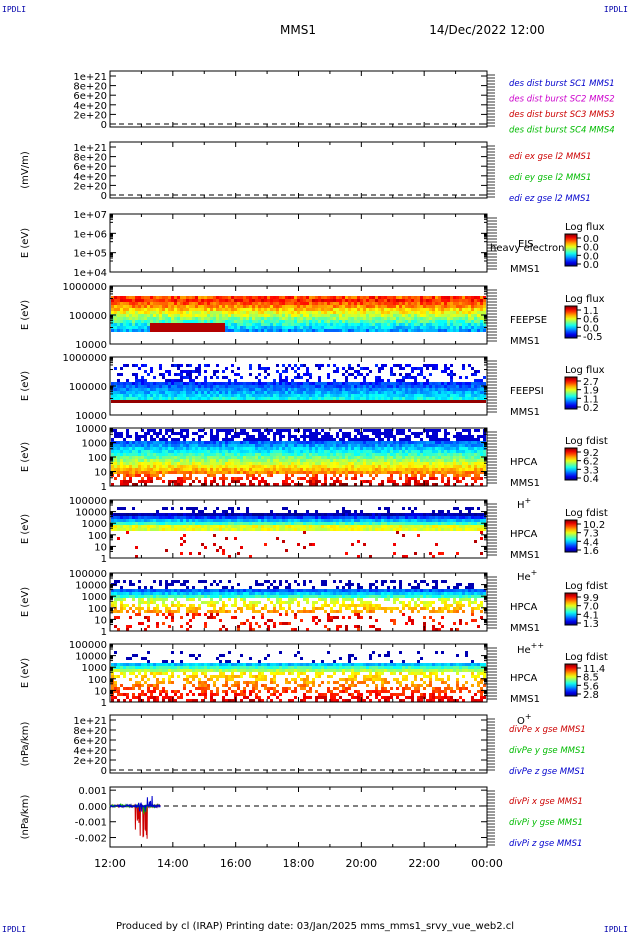 The height and width of the screenshot is (934, 630). I want to click on y-tick-label: 6e+20, so click(90, 167).